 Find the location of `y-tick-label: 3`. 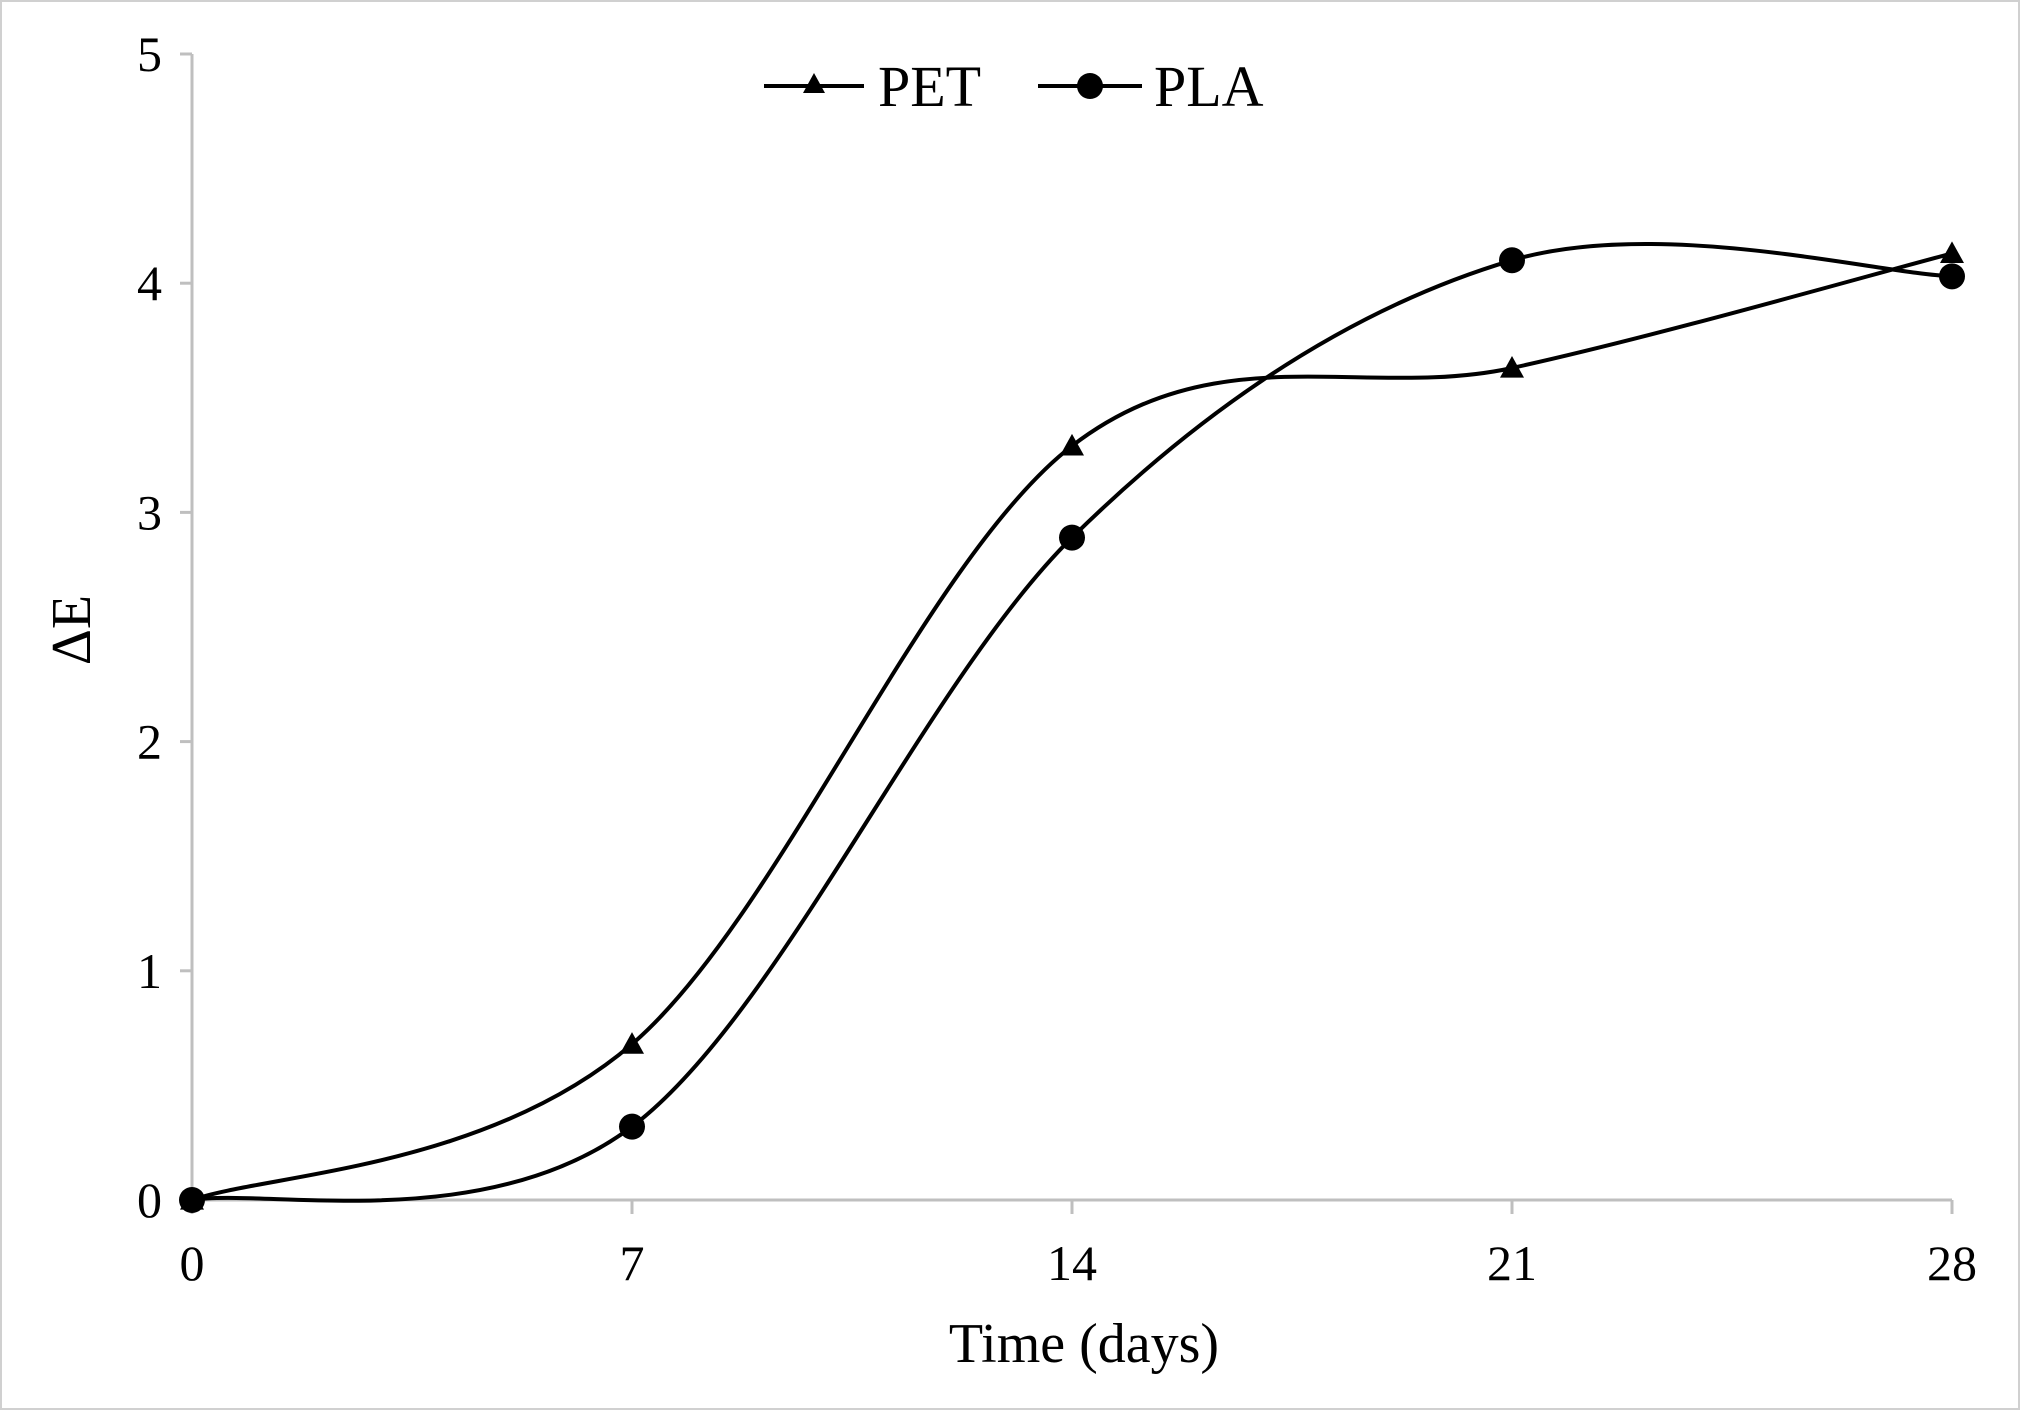

y-tick-label: 3 is located at coordinates (149, 512).